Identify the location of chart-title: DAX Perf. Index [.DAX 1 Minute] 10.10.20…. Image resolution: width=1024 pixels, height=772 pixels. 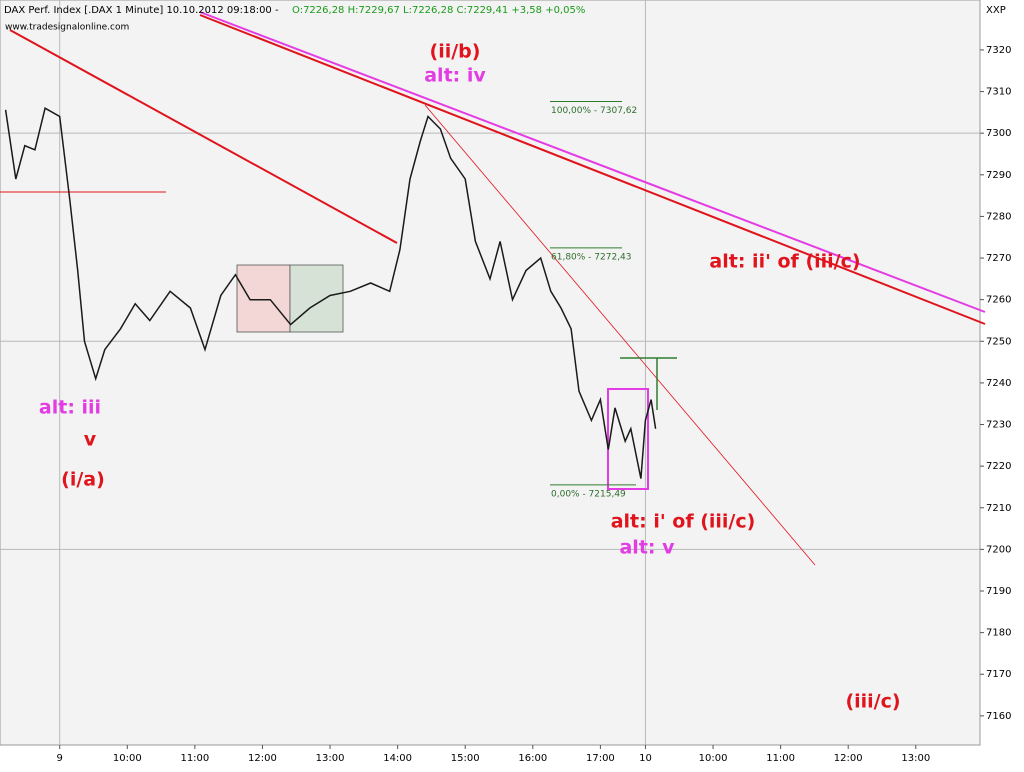
(141, 10).